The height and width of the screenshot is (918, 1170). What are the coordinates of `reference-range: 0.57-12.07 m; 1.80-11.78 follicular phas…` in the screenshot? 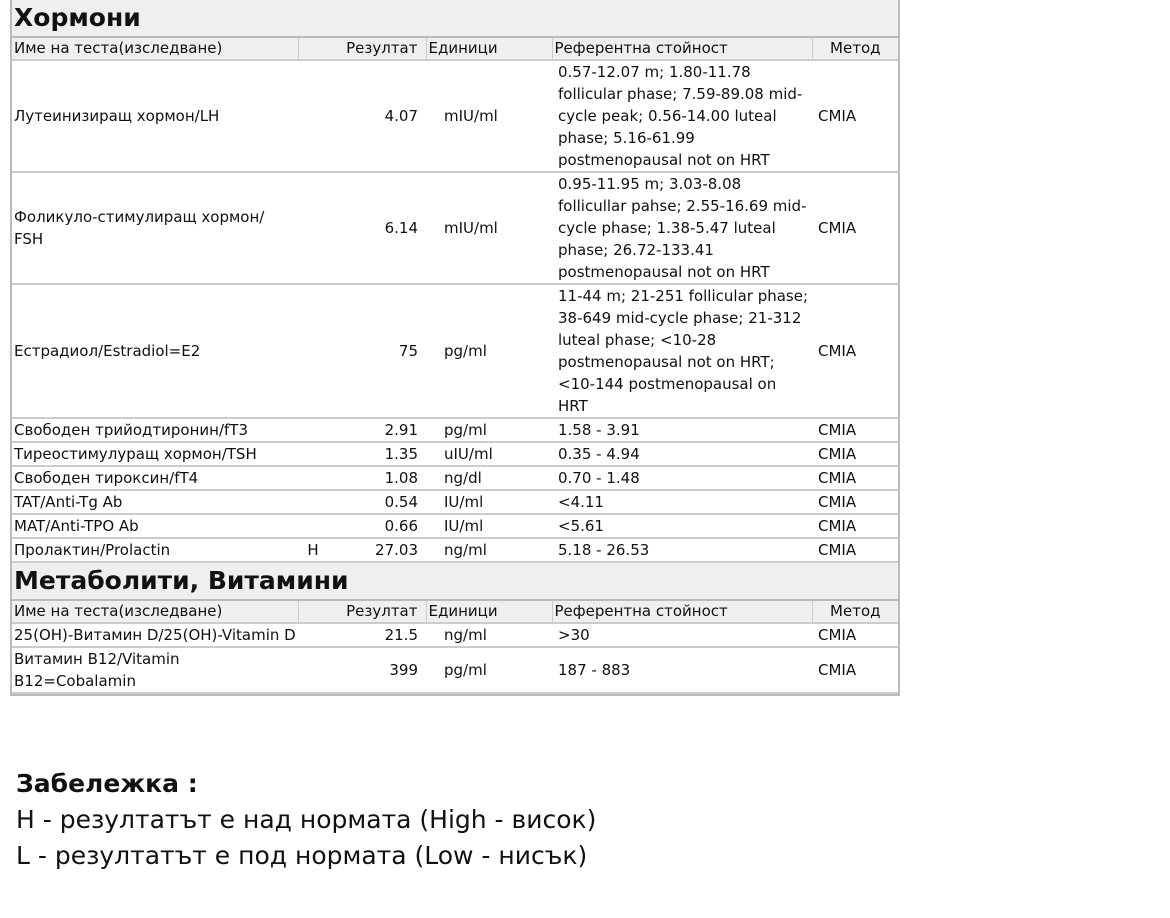 It's located at (682, 116).